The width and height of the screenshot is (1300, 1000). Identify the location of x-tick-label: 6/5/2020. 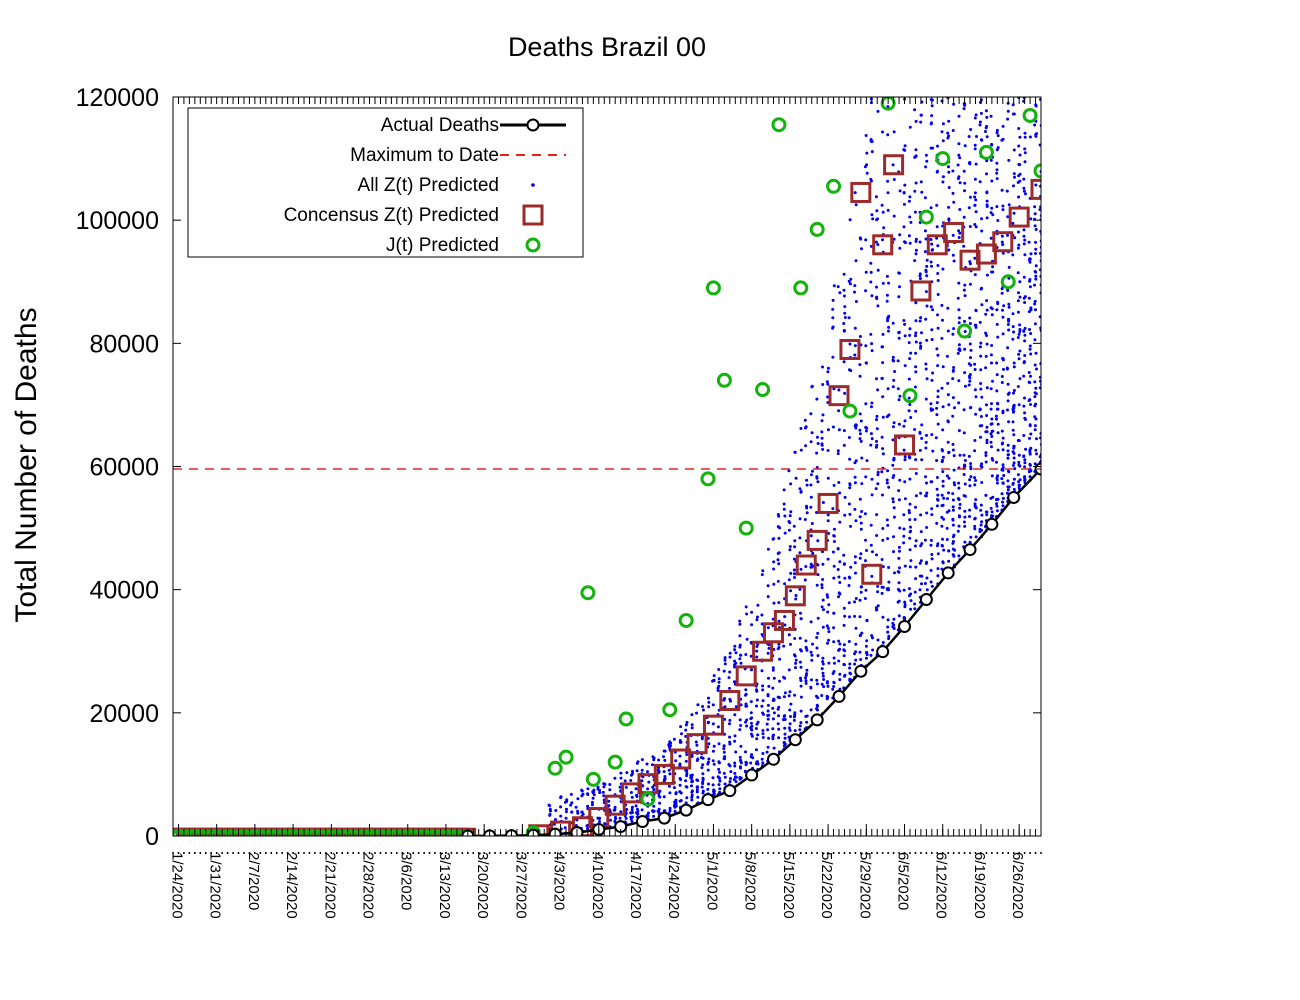
(903, 881).